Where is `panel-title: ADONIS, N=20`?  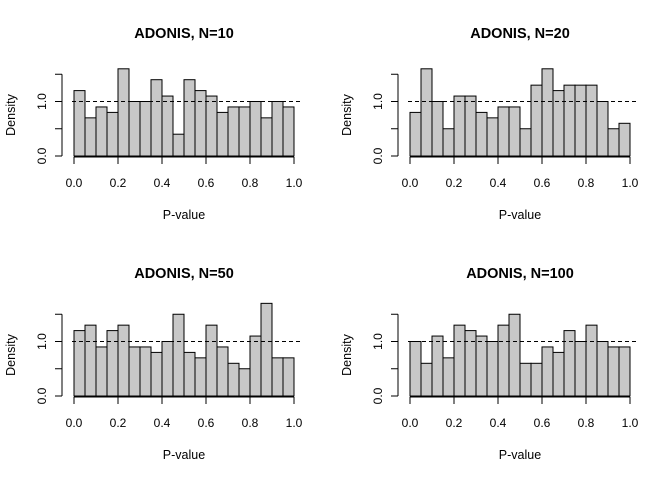 panel-title: ADONIS, N=20 is located at coordinates (520, 34).